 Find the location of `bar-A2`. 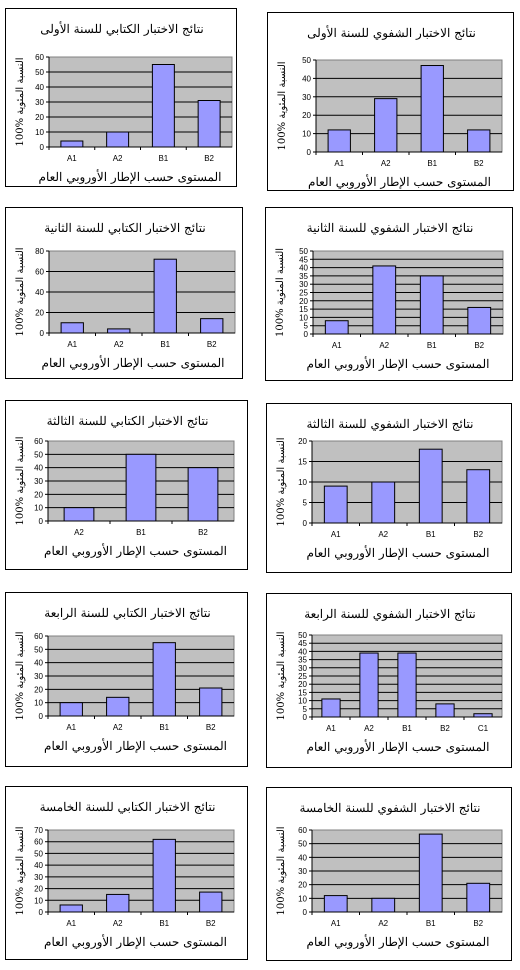

bar-A2 is located at coordinates (118, 706).